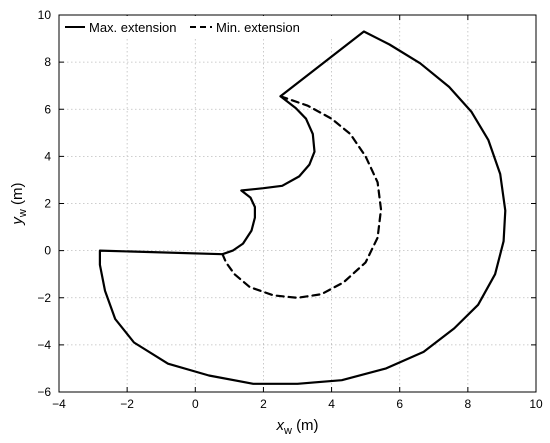 This screenshot has height=443, width=550. Describe the element at coordinates (263, 404) in the screenshot. I see `x-tick-label: 2` at that location.